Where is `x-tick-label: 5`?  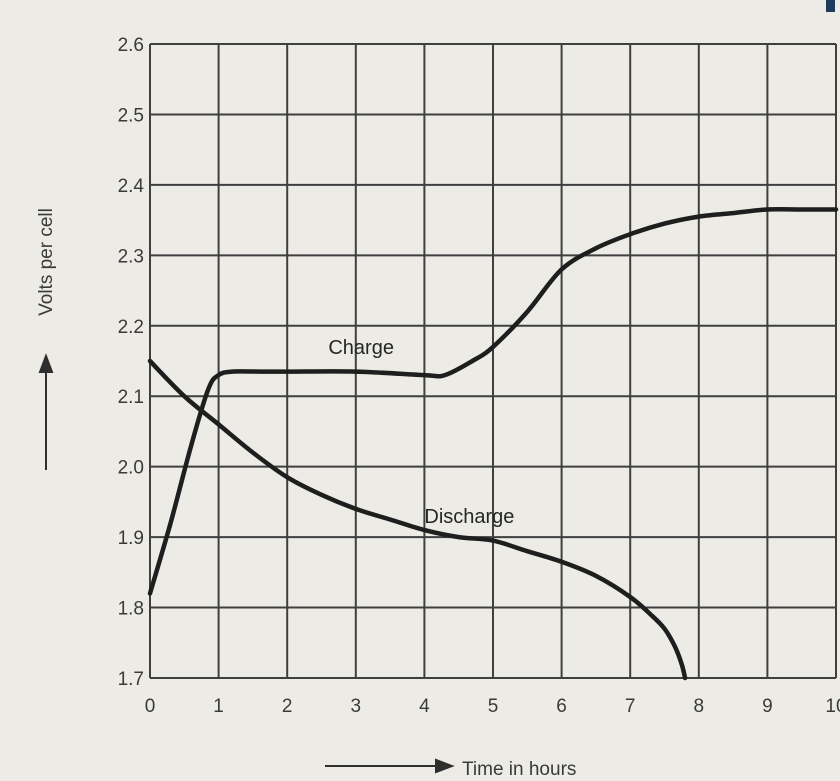
x-tick-label: 5 is located at coordinates (493, 706).